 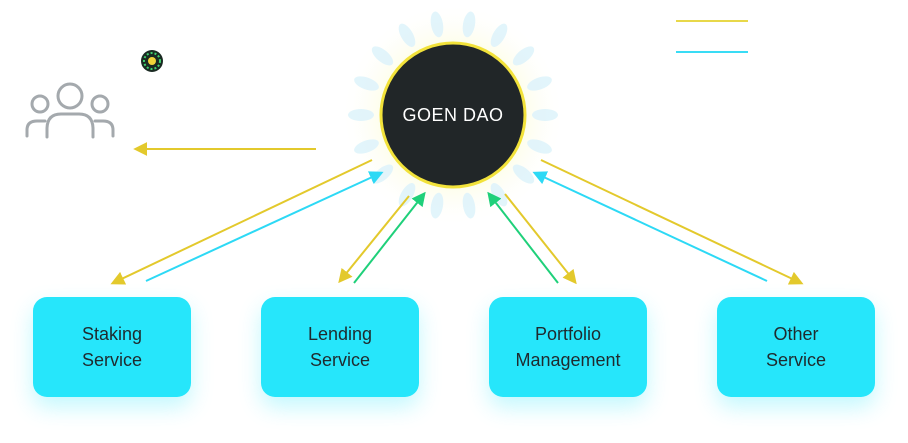 I want to click on other-service-label: Other Service, so click(x=796, y=347).